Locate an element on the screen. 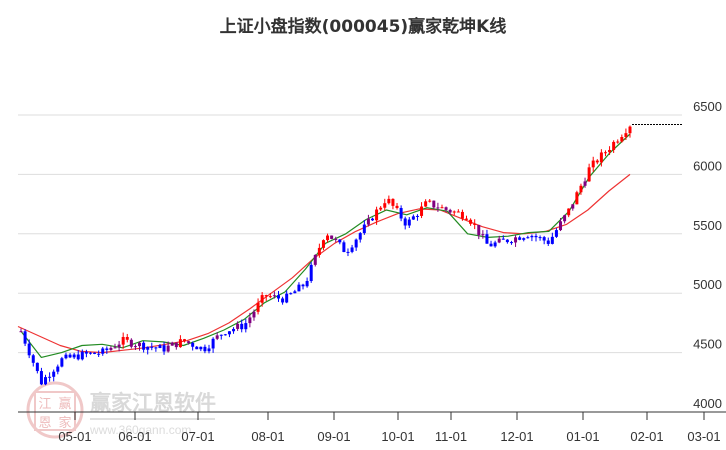  svg-text: 家 is located at coordinates (64, 423).